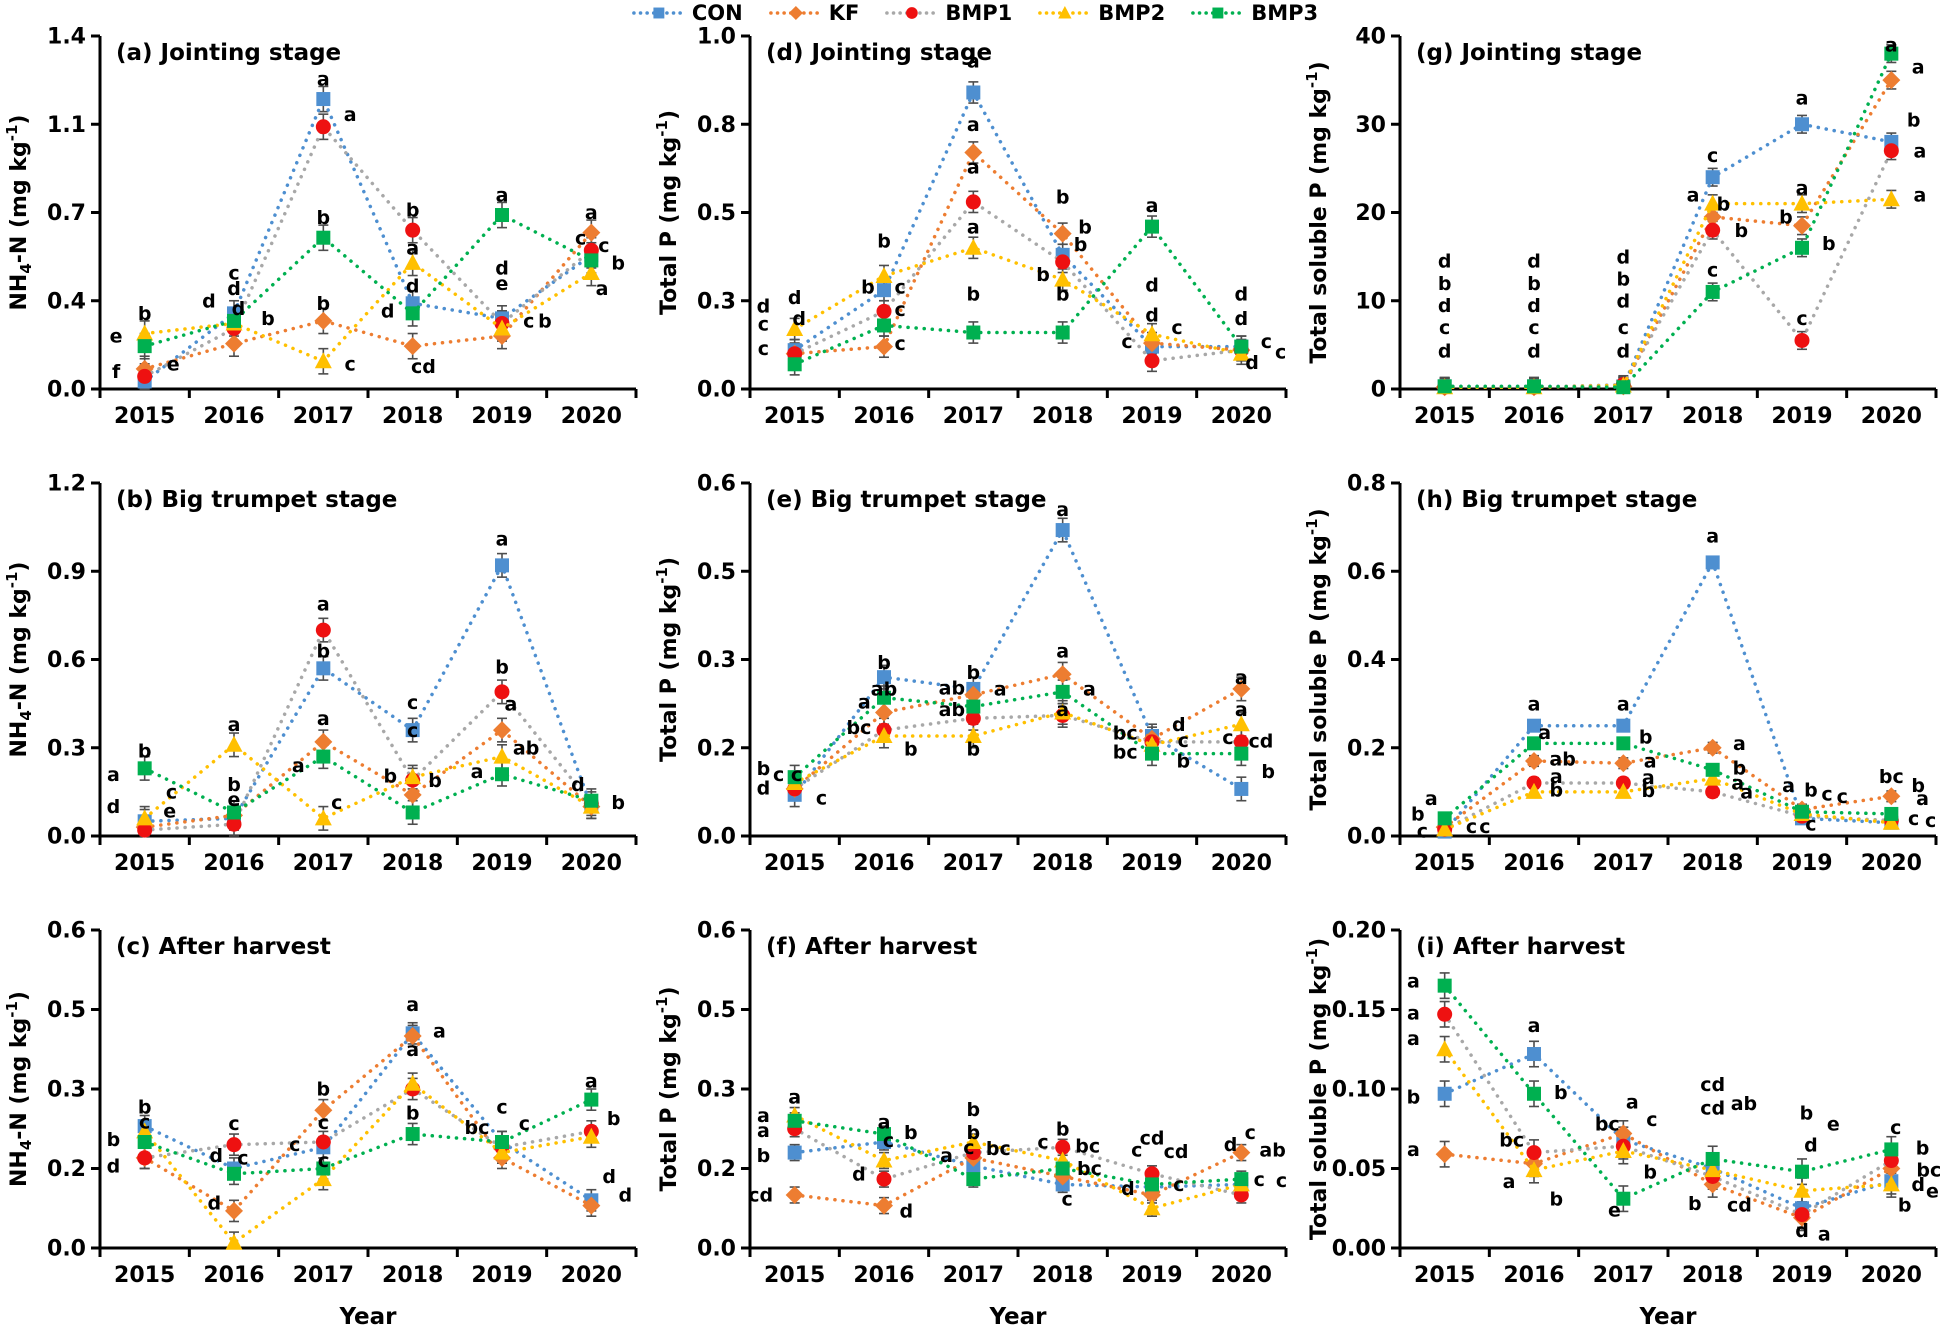  What do you see at coordinates (948, 13) in the screenshot?
I see `legend-item-bmp1: BMP1` at bounding box center [948, 13].